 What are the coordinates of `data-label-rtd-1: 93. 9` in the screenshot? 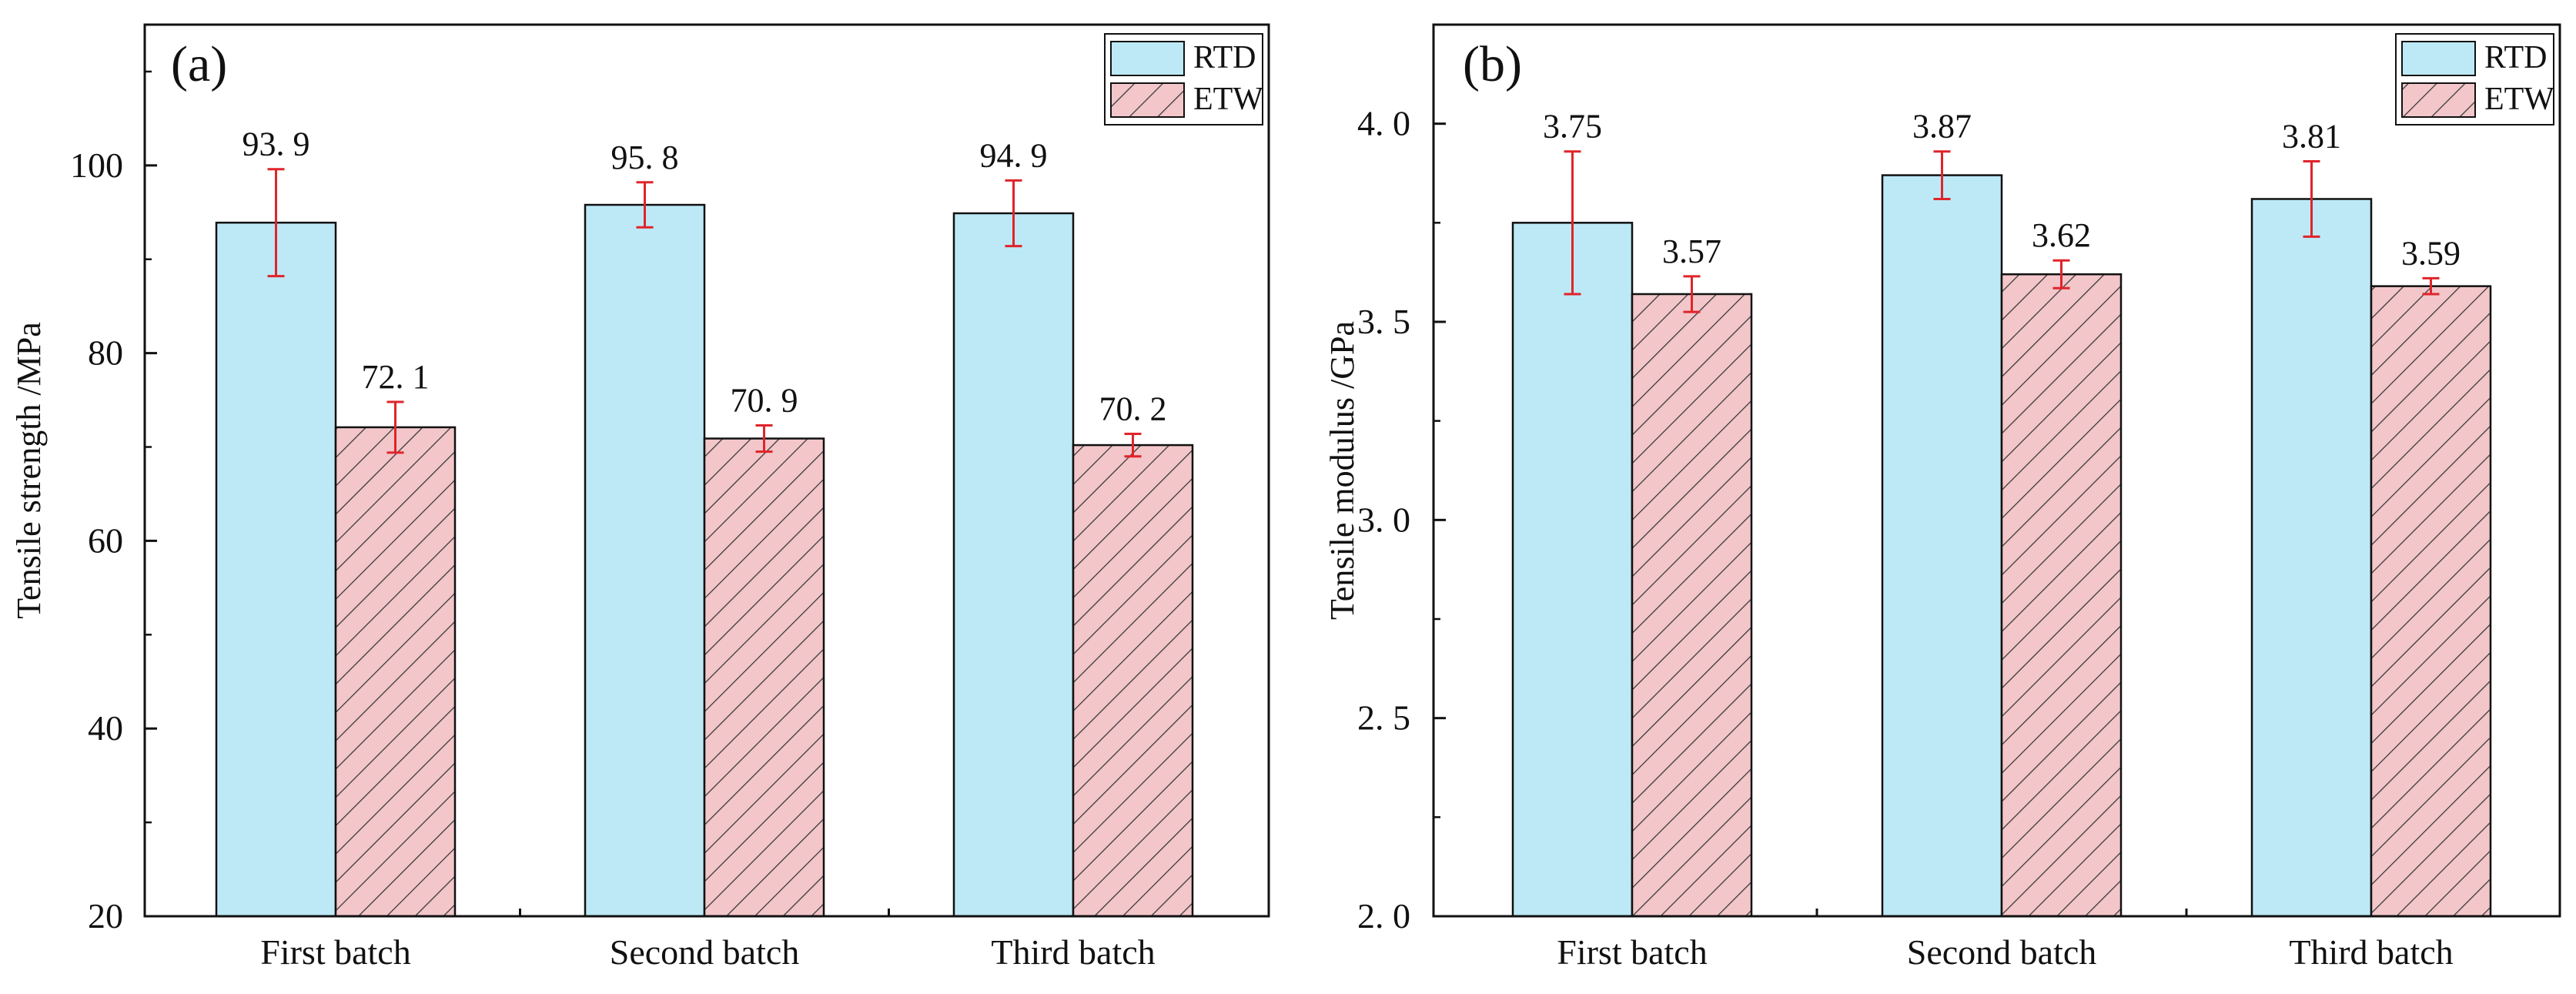 It's located at (277, 144).